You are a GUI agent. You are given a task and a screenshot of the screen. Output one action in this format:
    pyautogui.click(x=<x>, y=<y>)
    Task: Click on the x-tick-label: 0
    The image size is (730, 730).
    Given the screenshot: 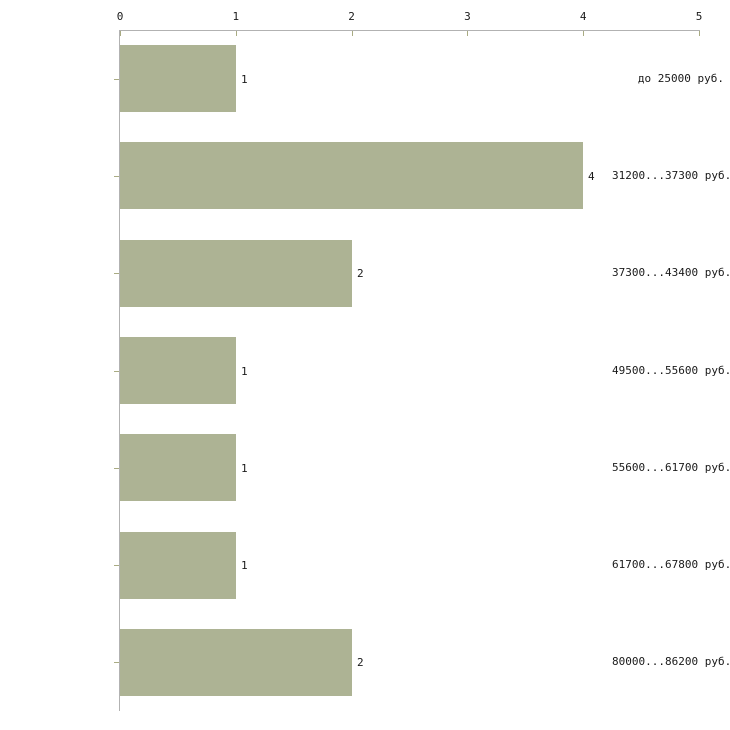 What is the action you would take?
    pyautogui.click(x=120, y=16)
    